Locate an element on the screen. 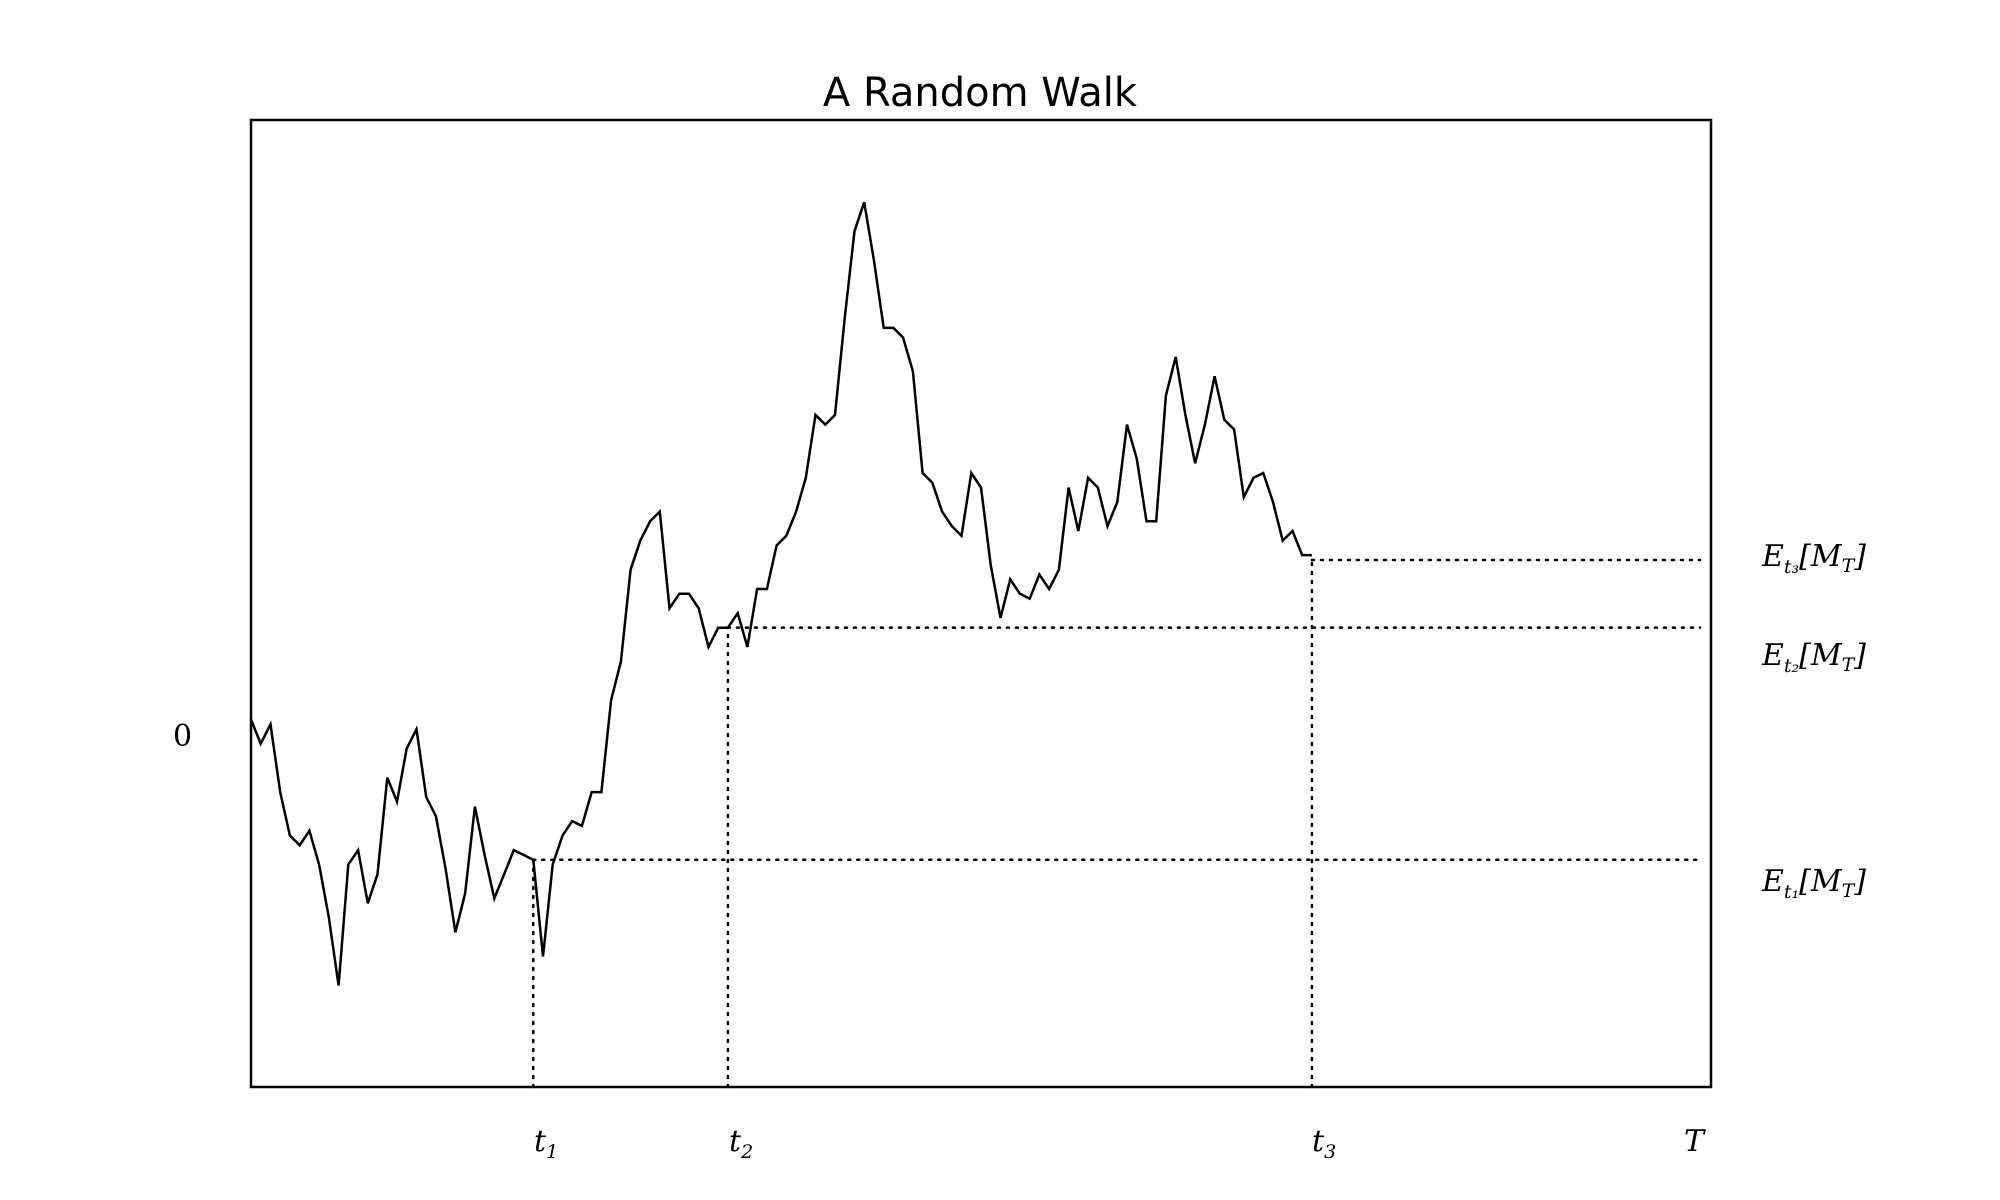 This screenshot has height=1200, width=2000. zero-label: 0 is located at coordinates (182, 736).